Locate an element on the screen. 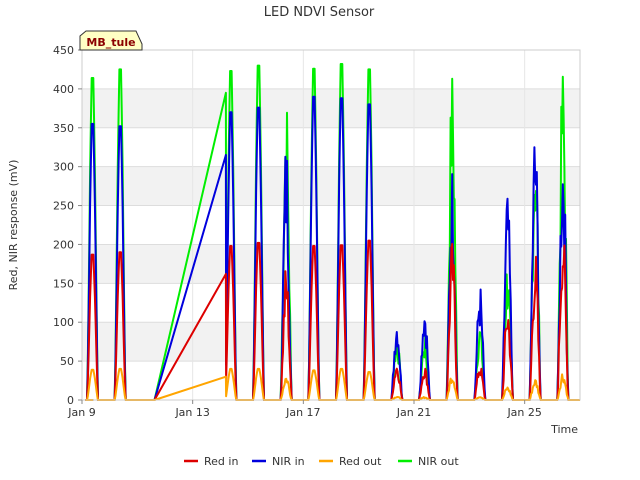  x-tick-label: Jan 21 is located at coordinates (413, 412).